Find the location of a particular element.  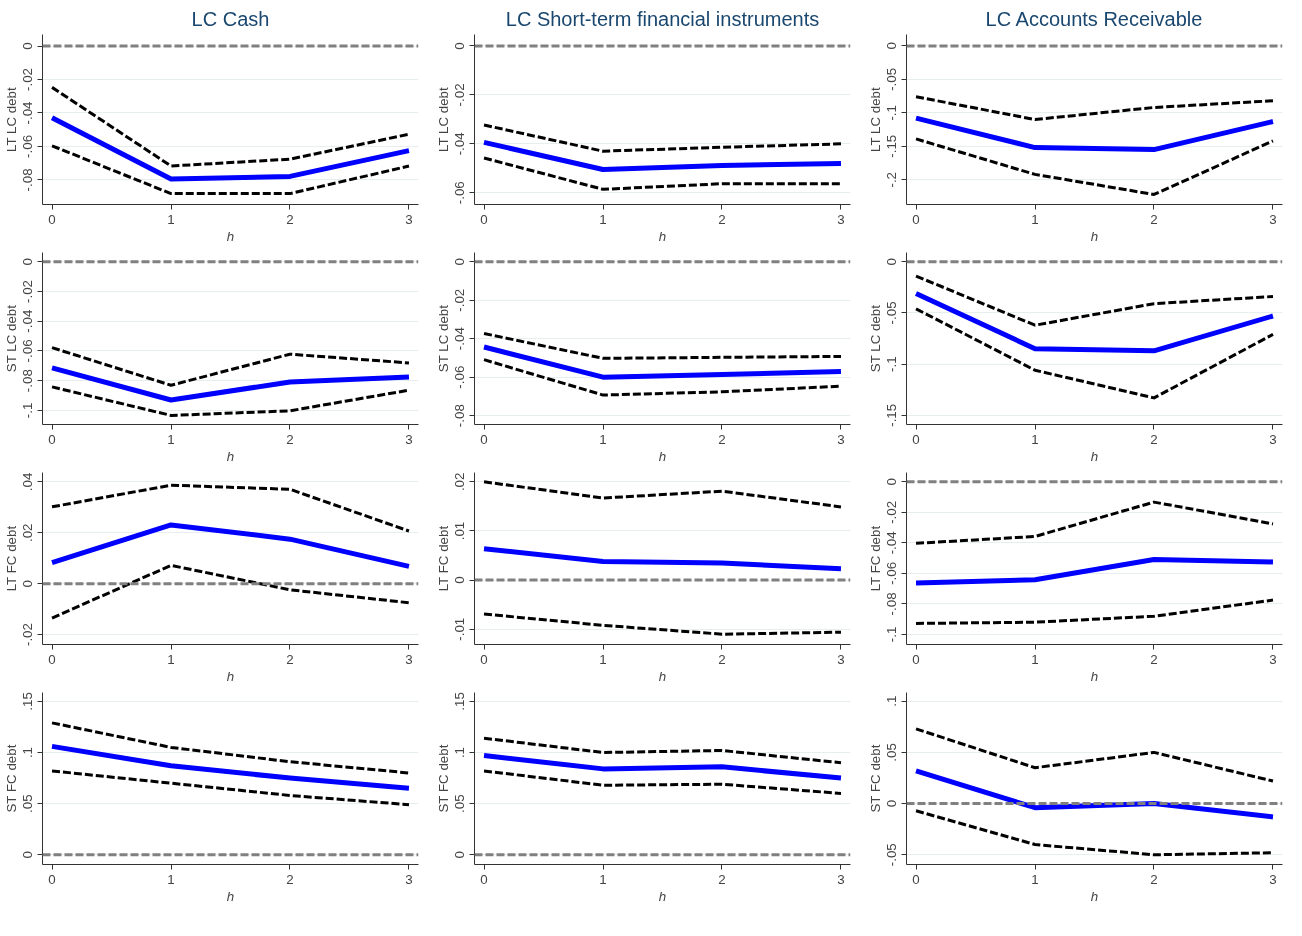

y-tick-label: .01 is located at coordinates (460, 531).